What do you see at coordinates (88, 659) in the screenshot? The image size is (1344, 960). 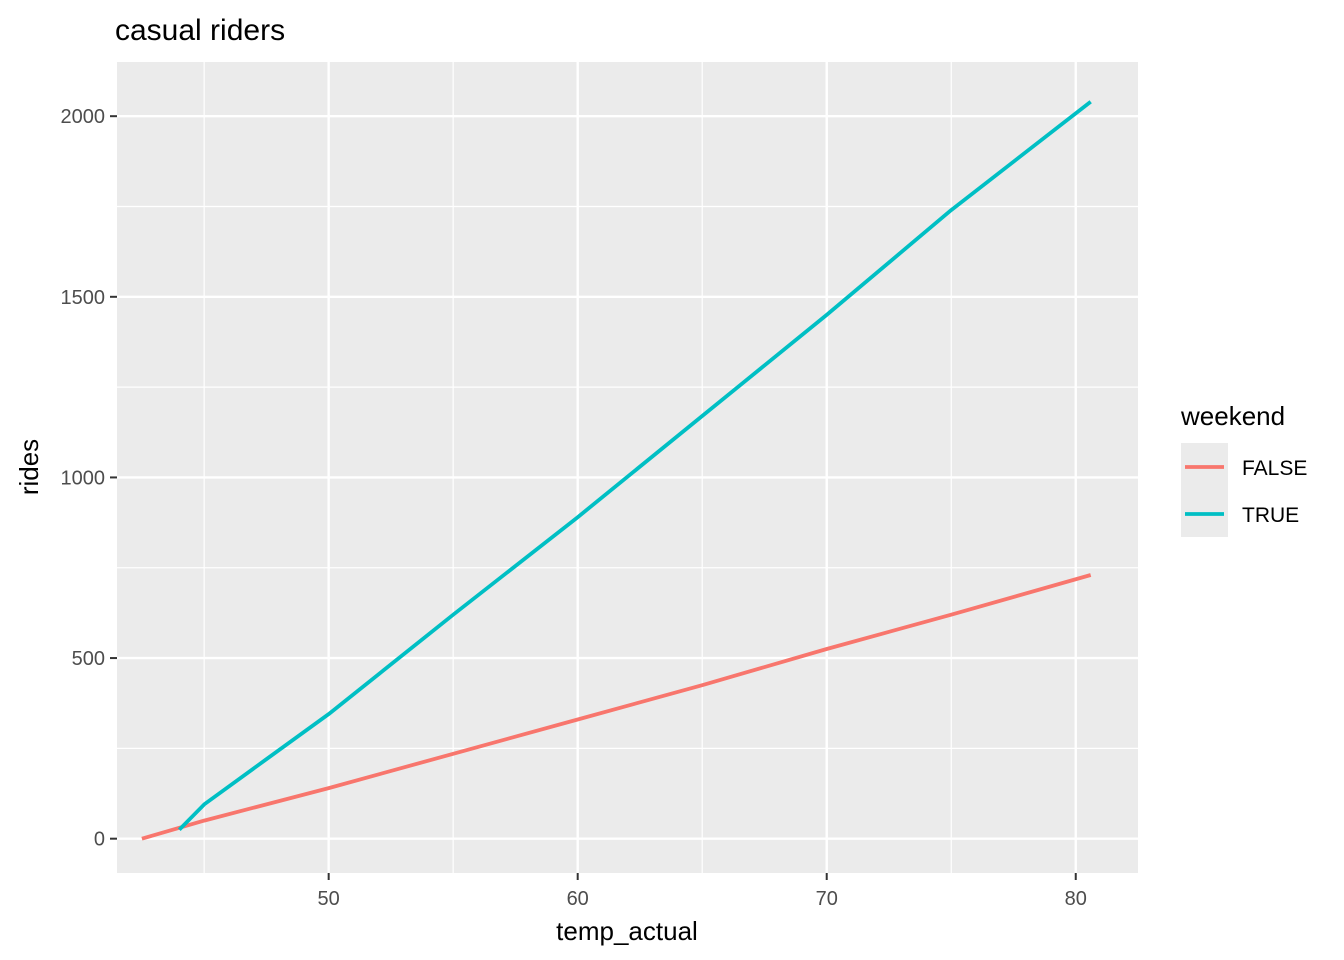 I see `y-tick-label: 500` at bounding box center [88, 659].